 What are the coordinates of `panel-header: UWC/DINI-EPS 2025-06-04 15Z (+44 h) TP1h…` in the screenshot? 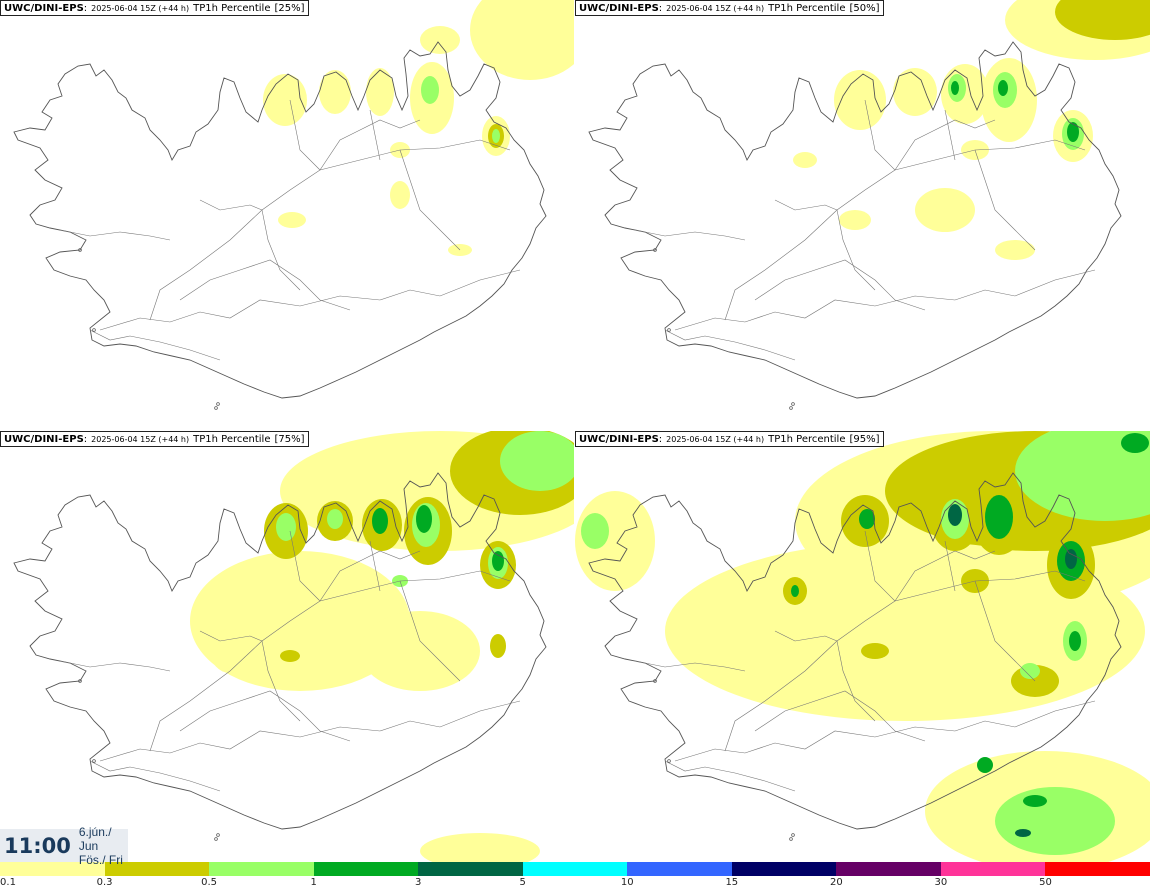 It's located at (154, 439).